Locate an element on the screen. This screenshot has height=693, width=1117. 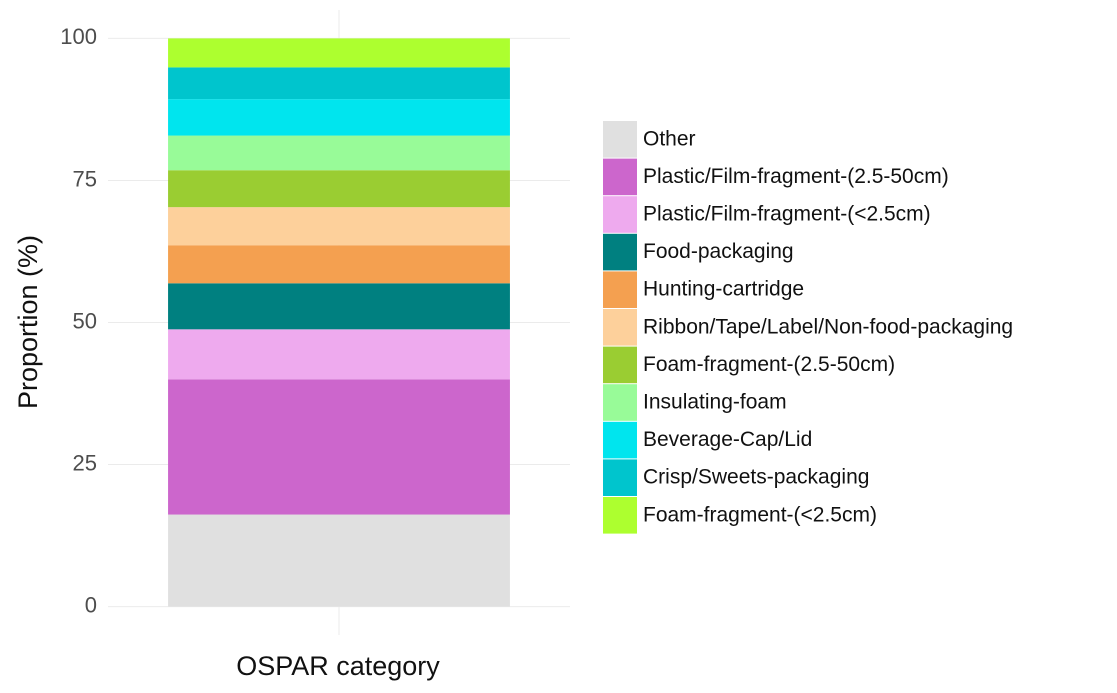
y-tick-label: 0 is located at coordinates (91, 604).